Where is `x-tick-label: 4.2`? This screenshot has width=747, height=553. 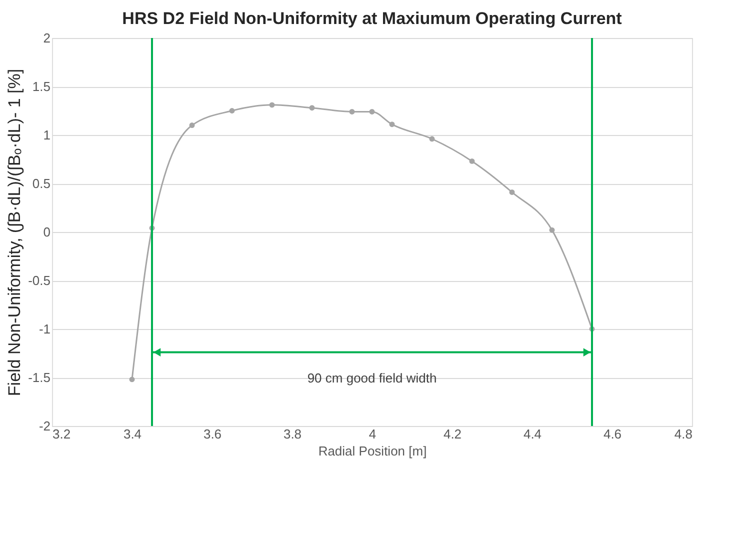
x-tick-label: 4.2 is located at coordinates (452, 434).